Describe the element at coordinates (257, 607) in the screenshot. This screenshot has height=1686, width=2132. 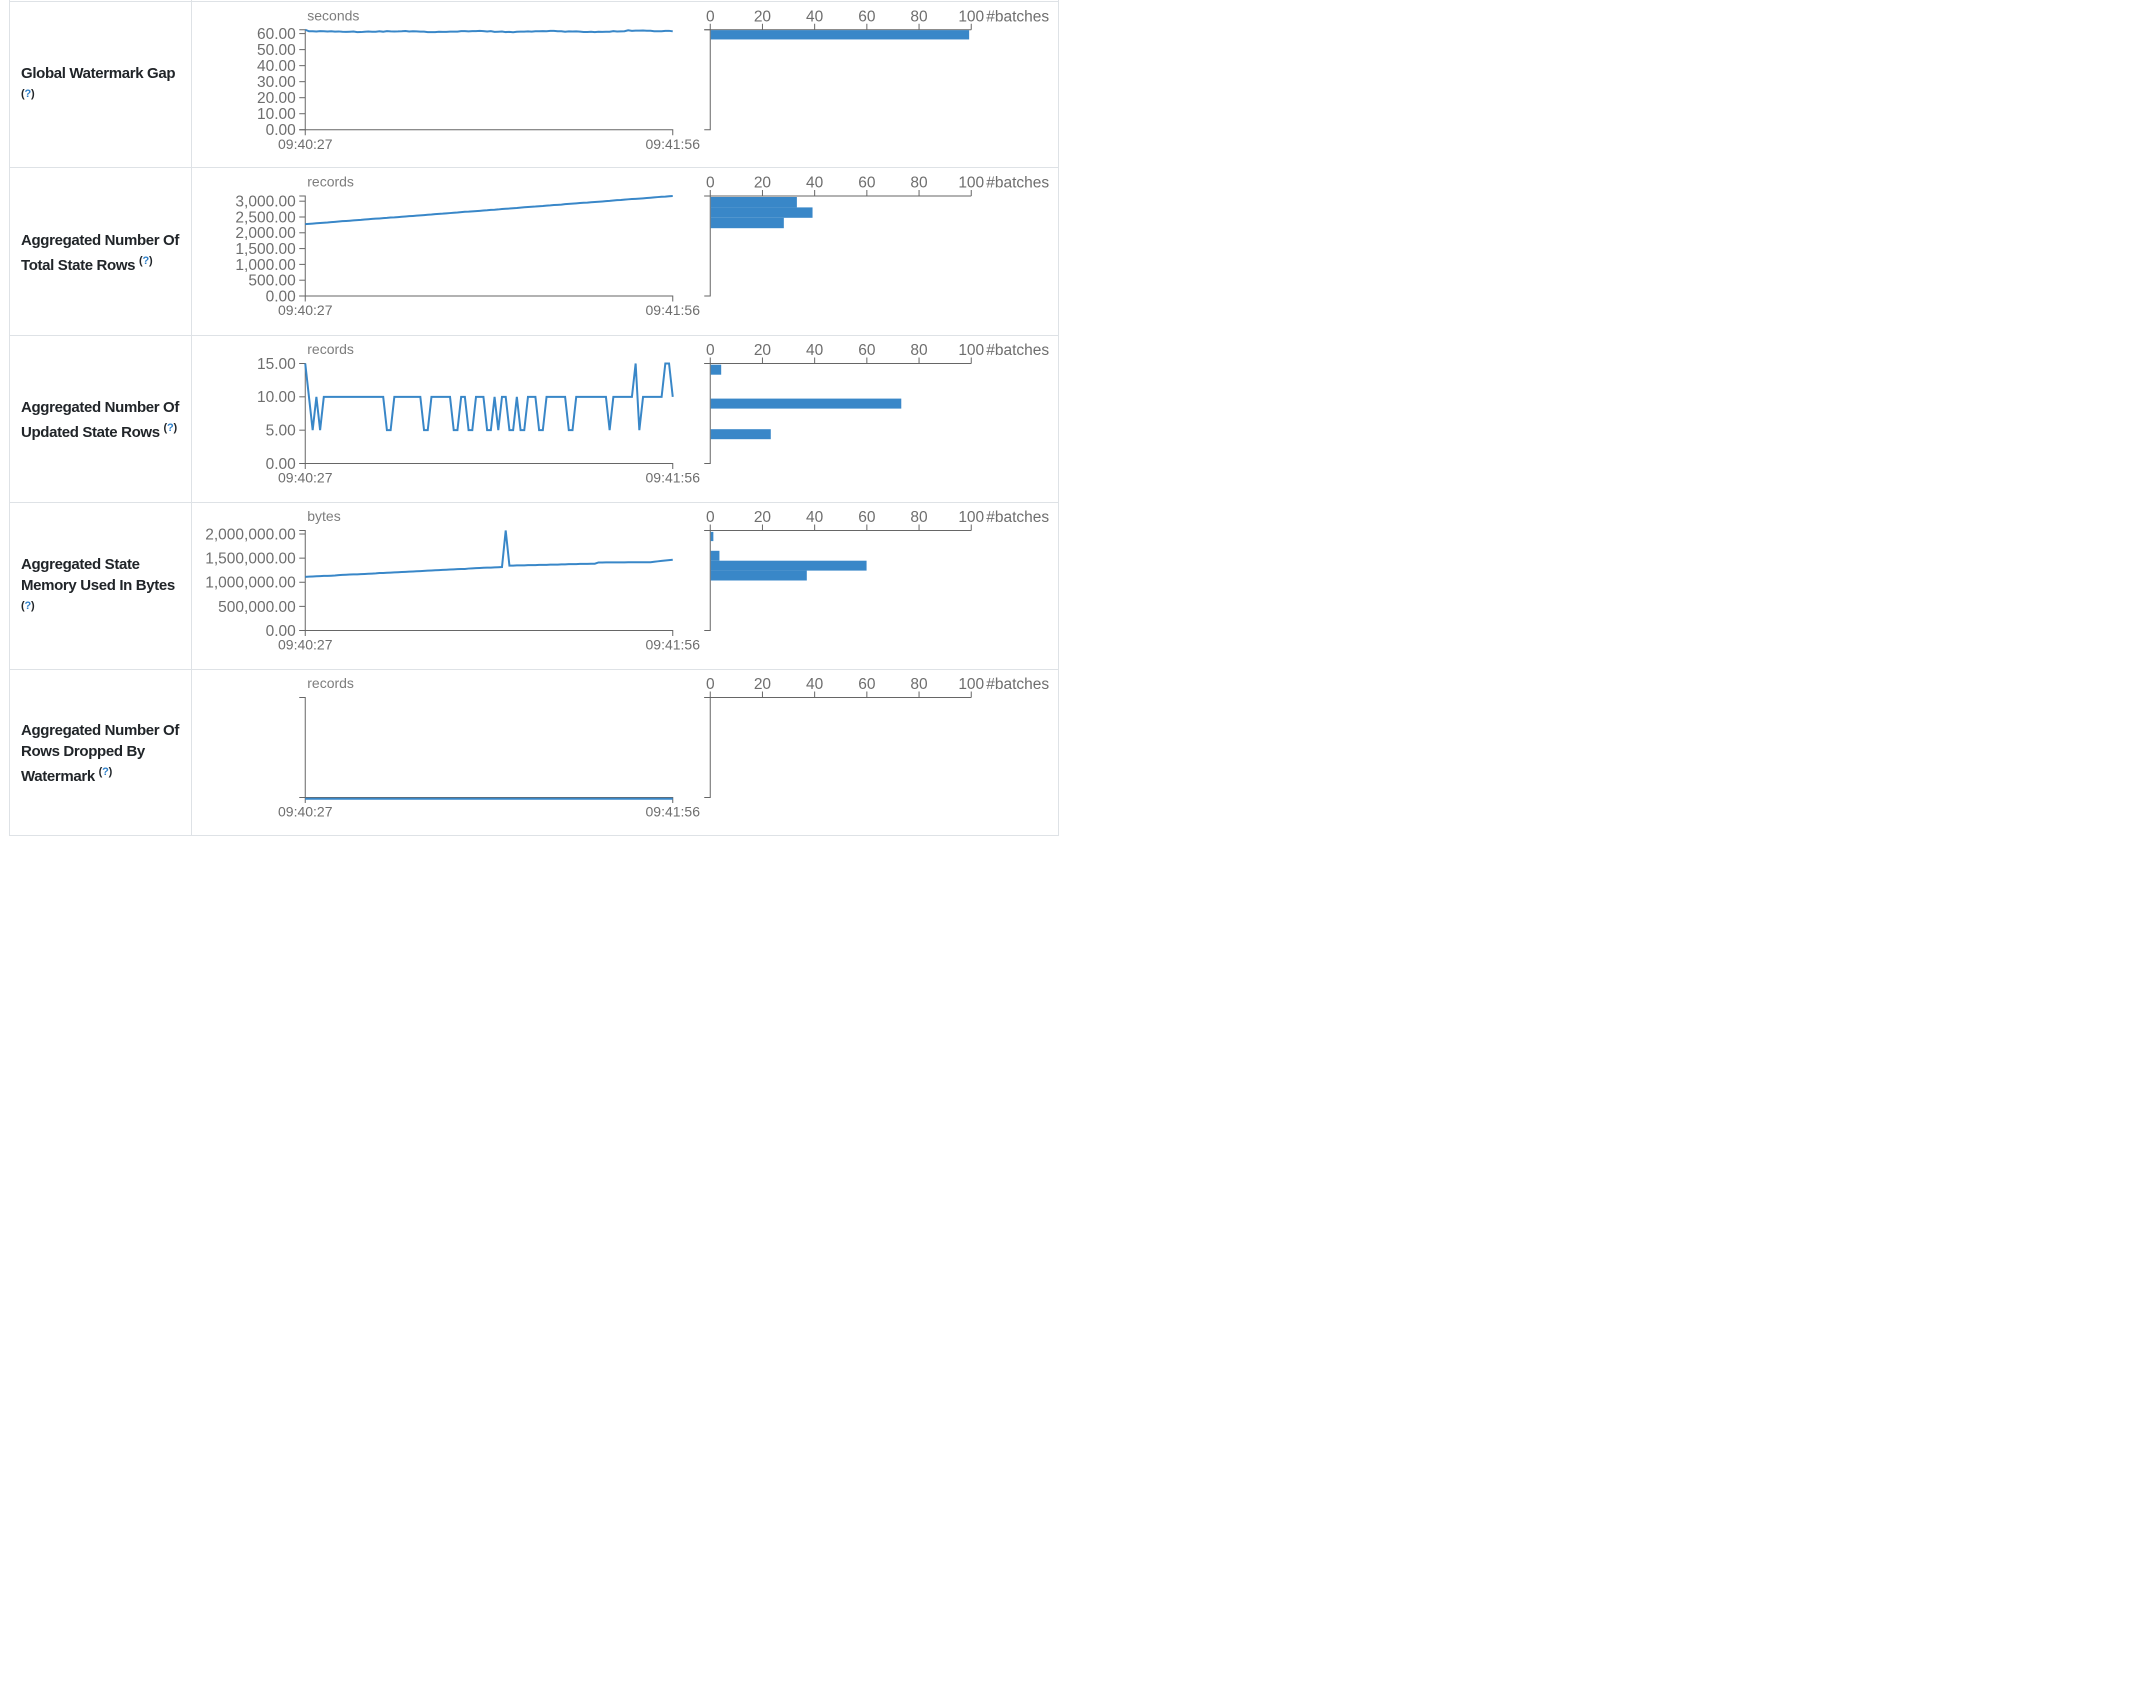
I see `svg-text: 500,000.00` at that location.